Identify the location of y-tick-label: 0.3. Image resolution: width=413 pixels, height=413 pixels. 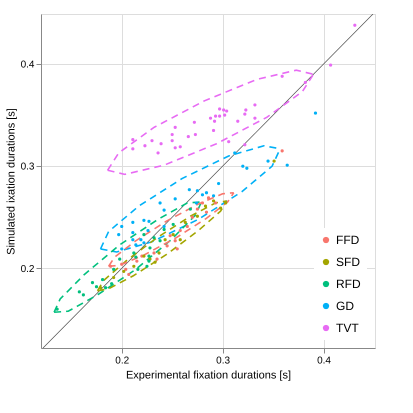
(27, 167).